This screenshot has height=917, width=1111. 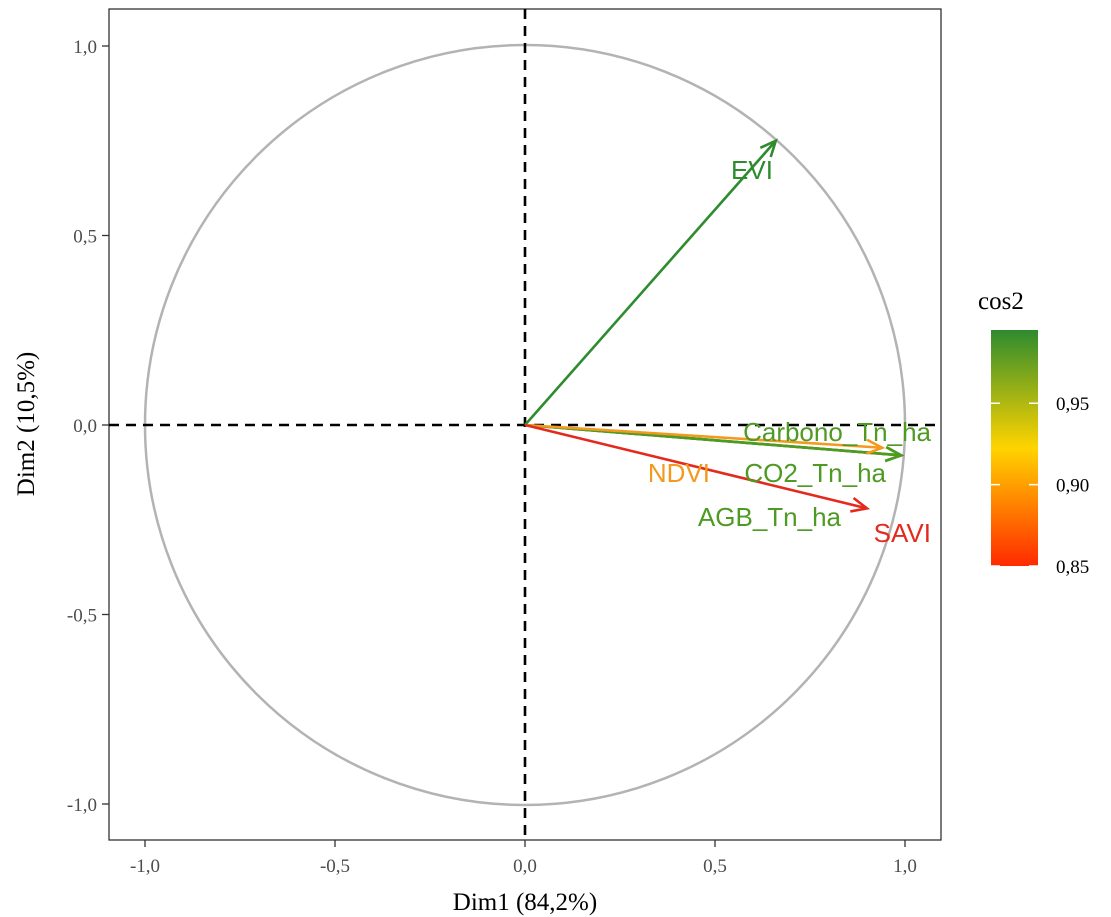 What do you see at coordinates (26, 424) in the screenshot?
I see `y-axis-title: Dim2 (10,5%)` at bounding box center [26, 424].